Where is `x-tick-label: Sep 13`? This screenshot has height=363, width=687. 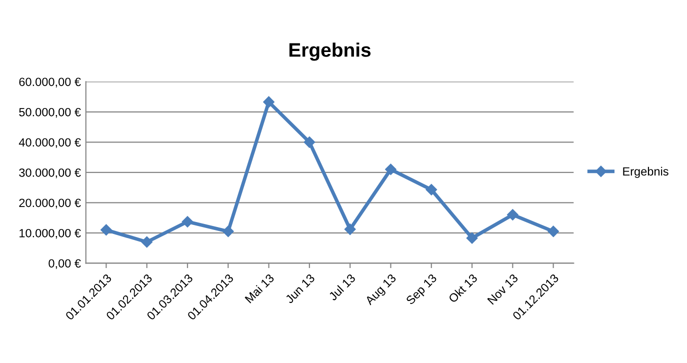
x-tick-label: Sep 13 is located at coordinates (422, 290).